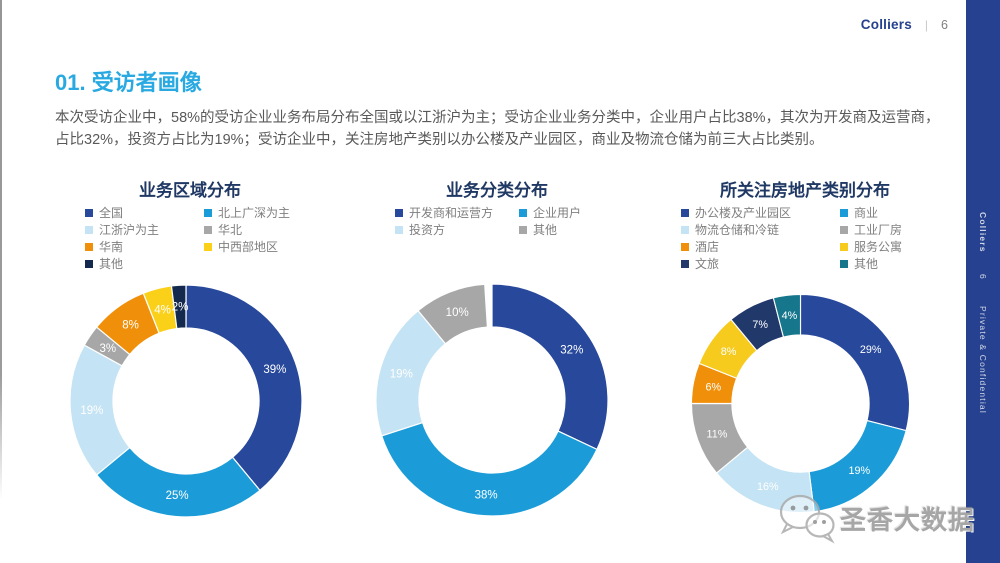 The width and height of the screenshot is (1000, 563). Describe the element at coordinates (878, 247) in the screenshot. I see `legend-label: 服务公寓` at that location.